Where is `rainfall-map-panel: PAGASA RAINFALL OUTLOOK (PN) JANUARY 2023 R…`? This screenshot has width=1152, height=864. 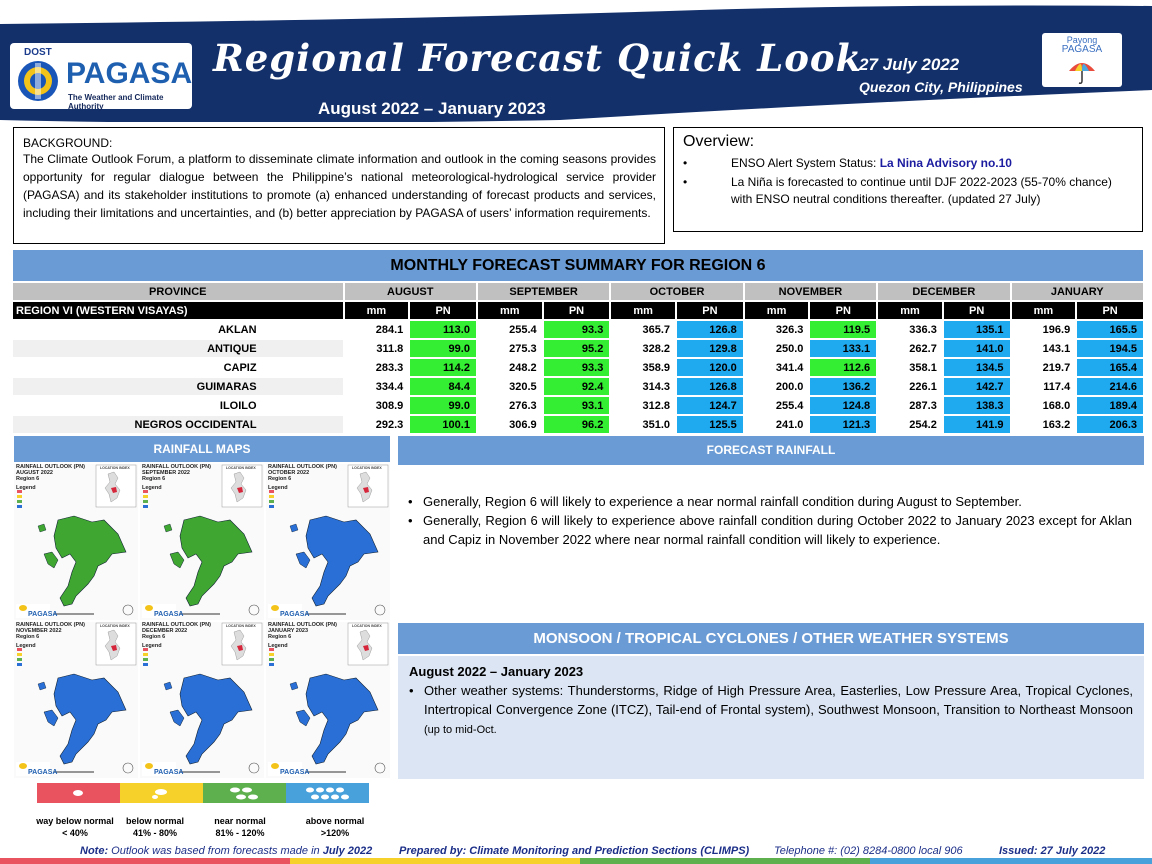
rainfall-map-panel: PAGASA RAINFALL OUTLOOK (PN) JANUARY 2023 R… is located at coordinates (328, 700).